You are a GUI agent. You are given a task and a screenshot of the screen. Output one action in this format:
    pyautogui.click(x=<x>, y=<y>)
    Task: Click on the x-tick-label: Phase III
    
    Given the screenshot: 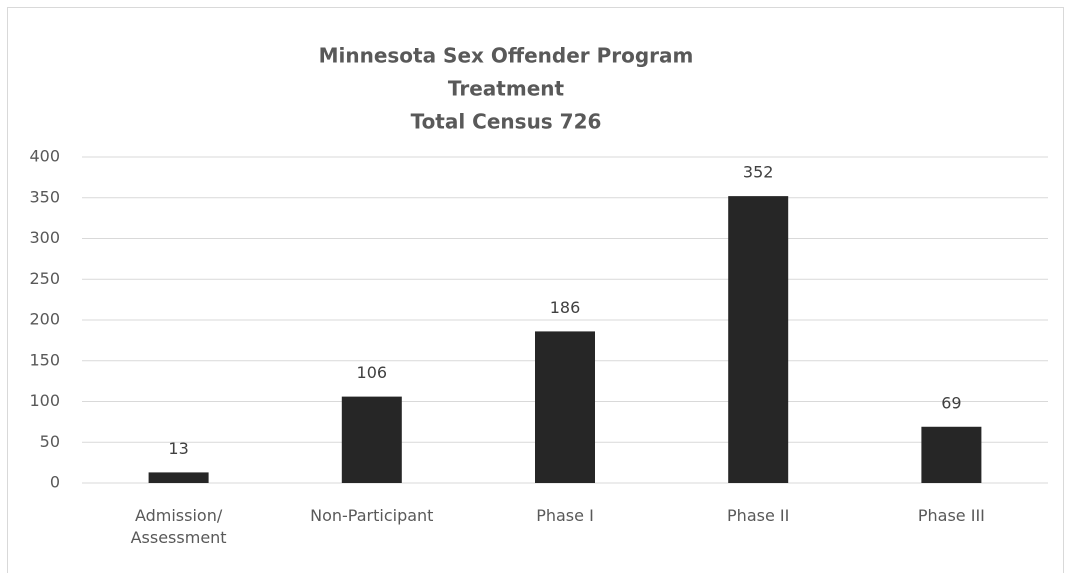 What is the action you would take?
    pyautogui.click(x=951, y=515)
    